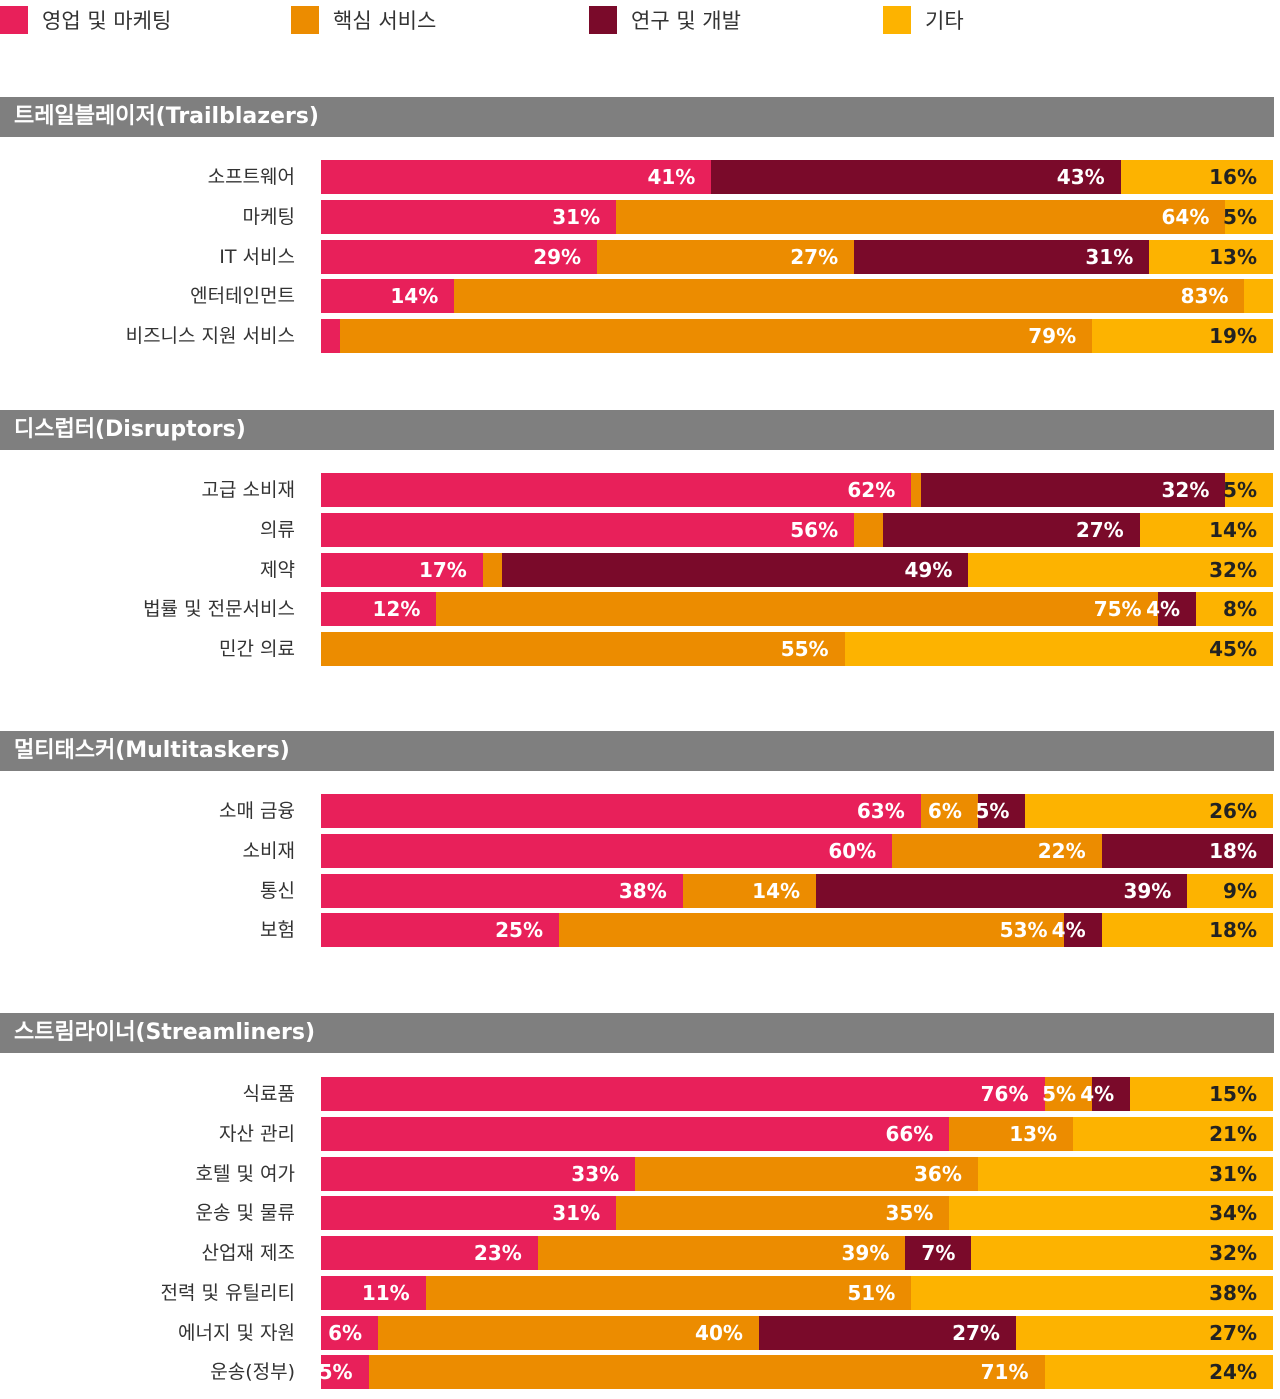  What do you see at coordinates (1185, 217) in the screenshot?
I see `data-label: 64%` at bounding box center [1185, 217].